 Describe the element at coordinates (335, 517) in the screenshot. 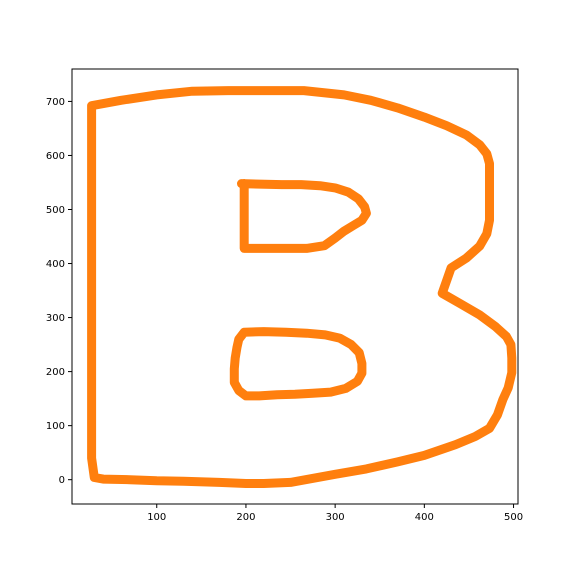

I see `x-tick-label: 300` at that location.